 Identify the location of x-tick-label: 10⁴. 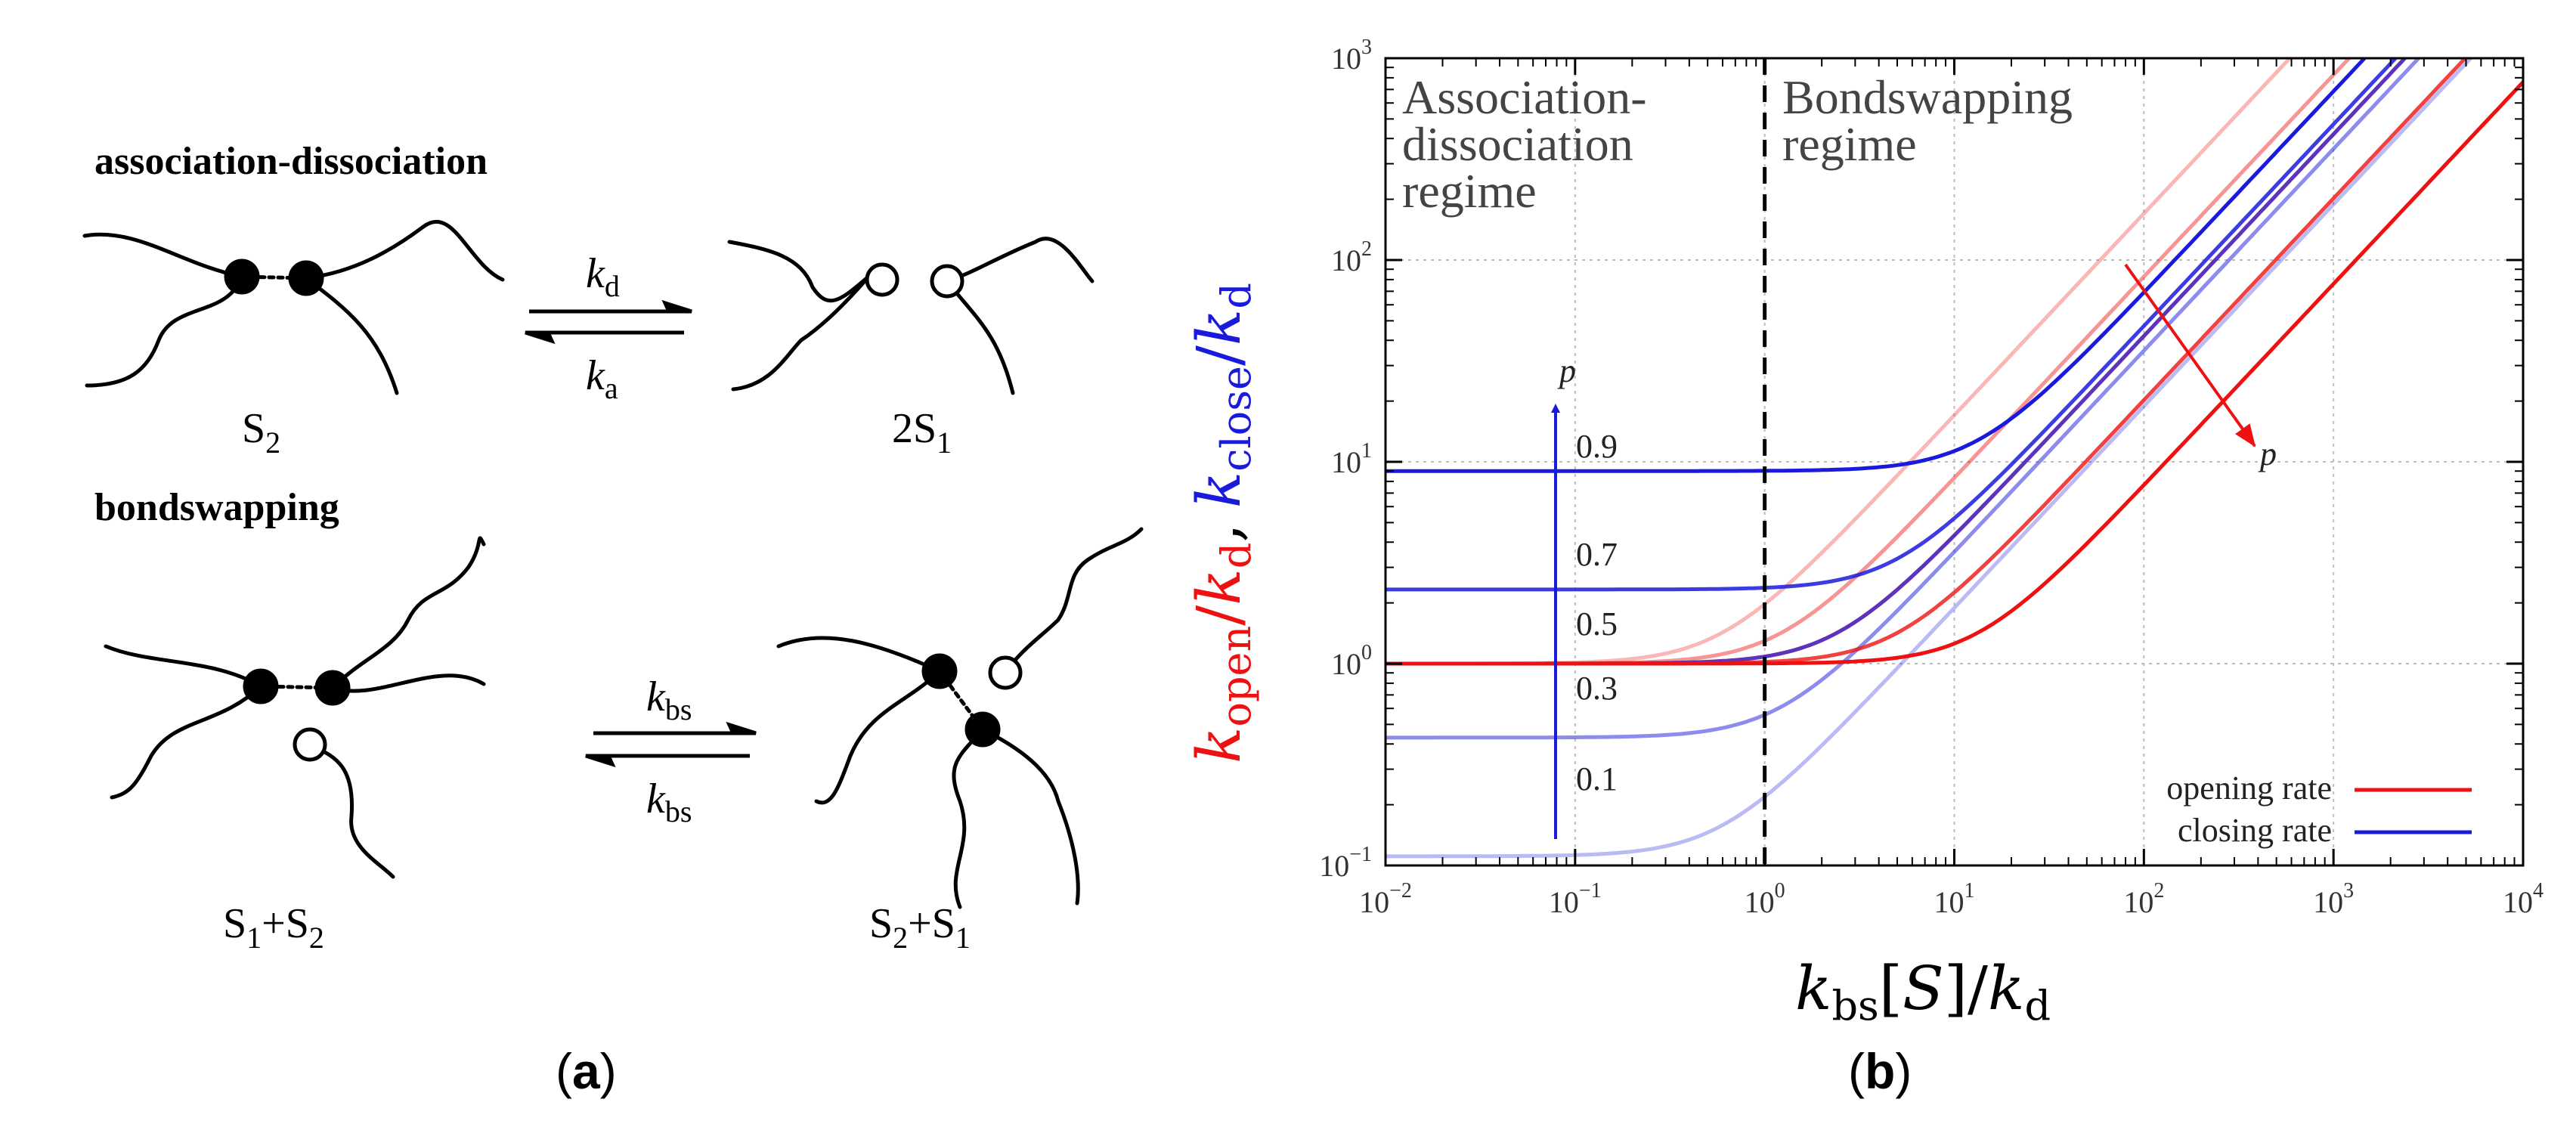
(2523, 899).